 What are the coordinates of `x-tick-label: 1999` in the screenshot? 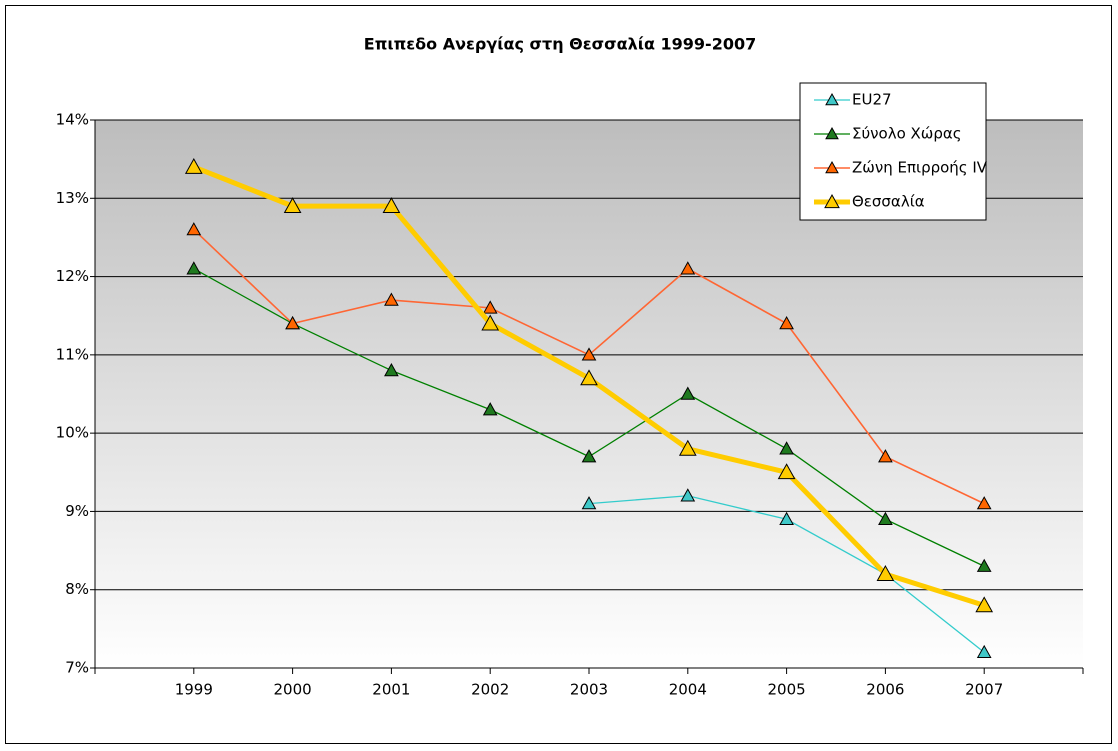 It's located at (194, 690).